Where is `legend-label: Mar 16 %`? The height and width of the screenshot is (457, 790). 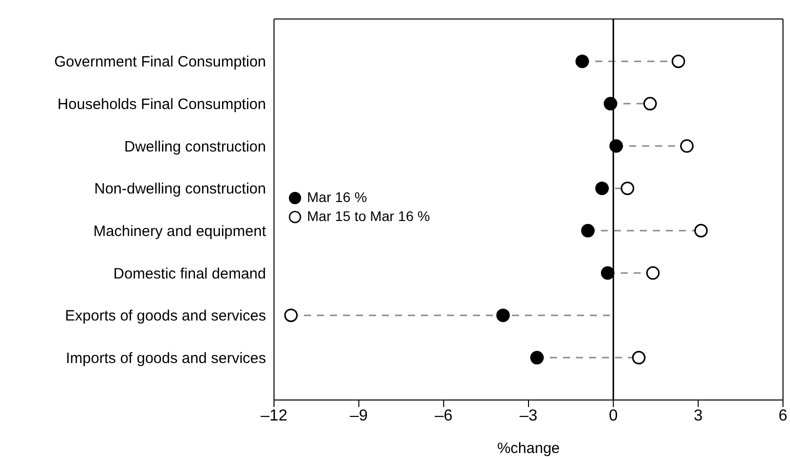 legend-label: Mar 16 % is located at coordinates (337, 197).